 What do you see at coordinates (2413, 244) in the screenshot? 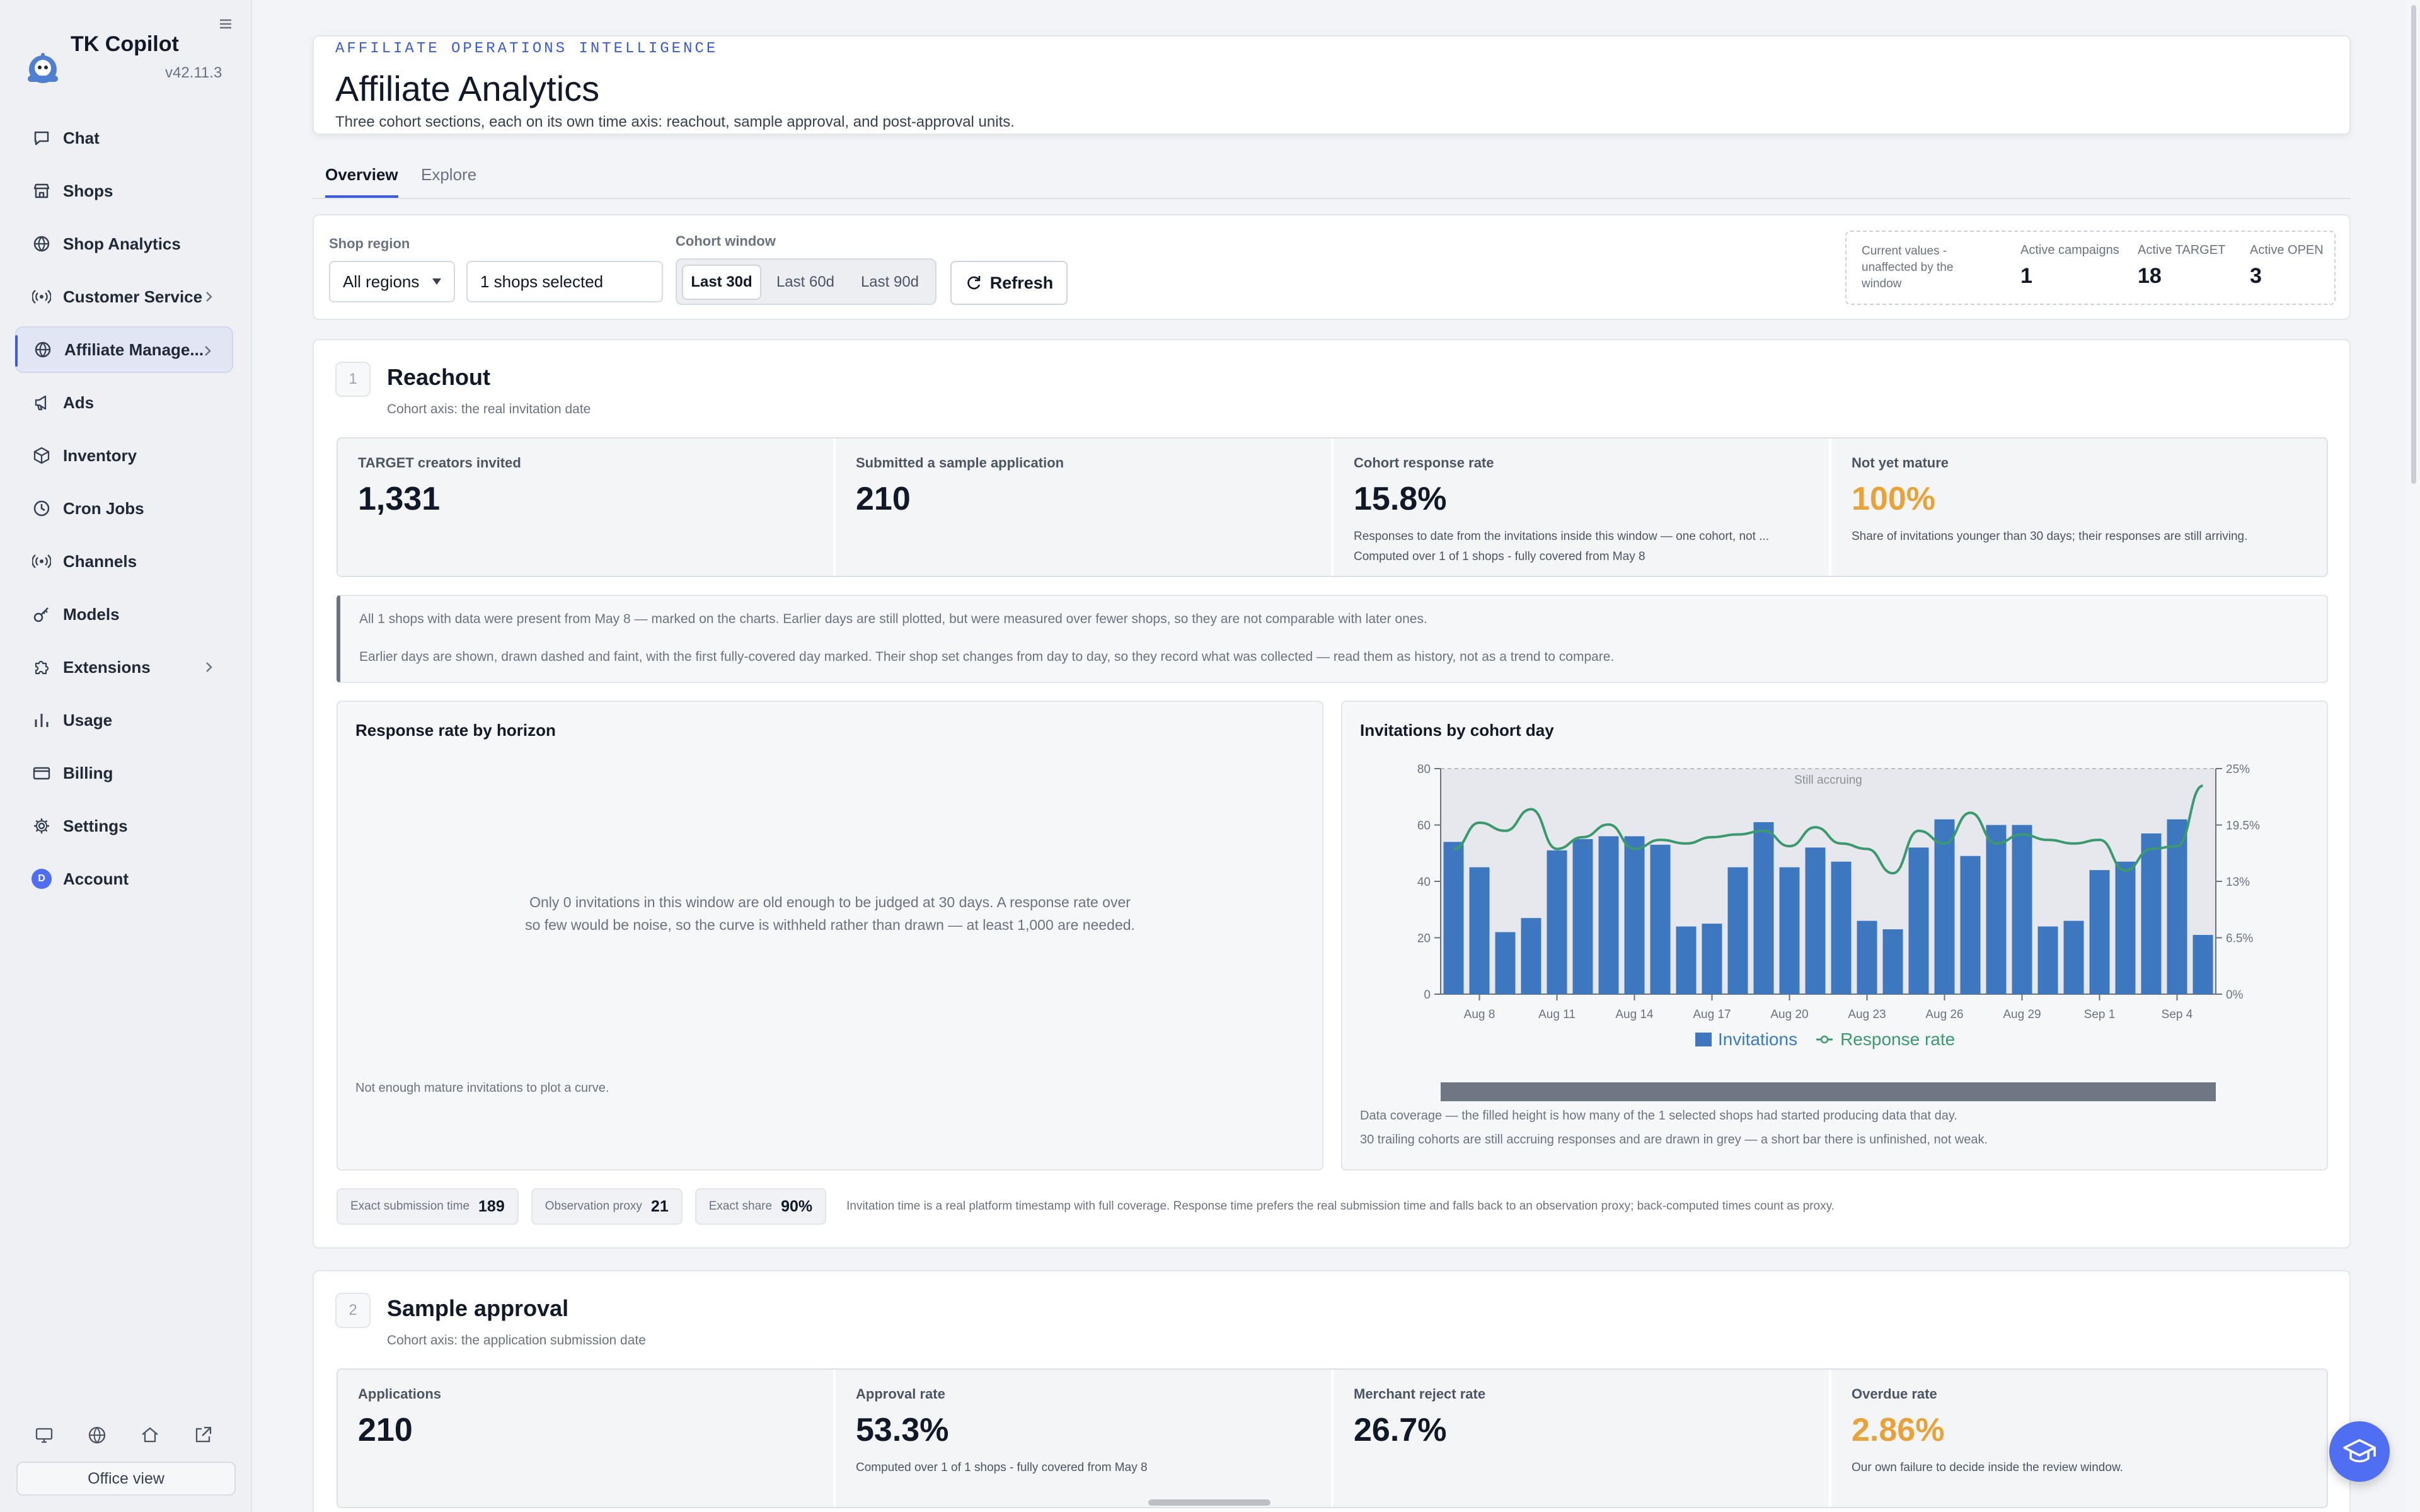
I see `vertical-scrollbar-thumb` at bounding box center [2413, 244].